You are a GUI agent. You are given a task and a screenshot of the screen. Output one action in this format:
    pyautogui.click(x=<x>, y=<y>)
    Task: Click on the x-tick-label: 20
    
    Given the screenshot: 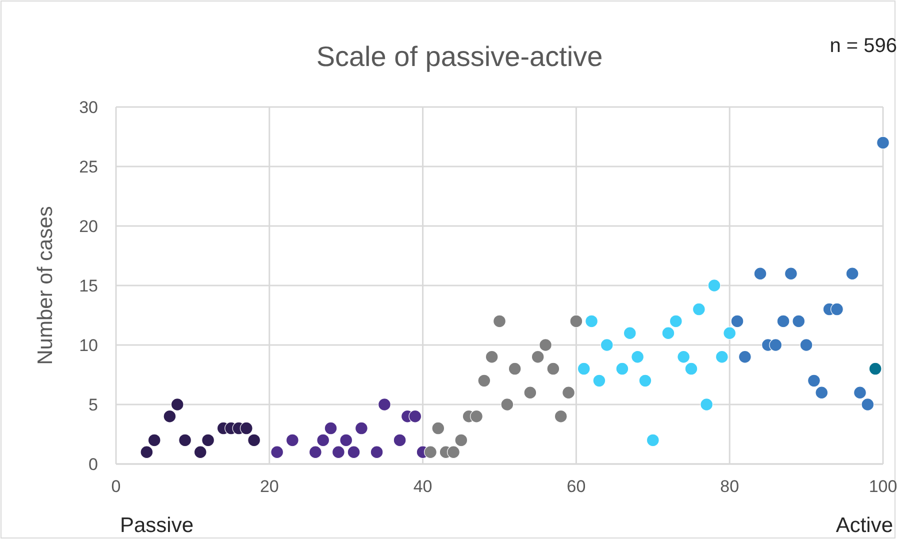 What is the action you would take?
    pyautogui.click(x=269, y=486)
    